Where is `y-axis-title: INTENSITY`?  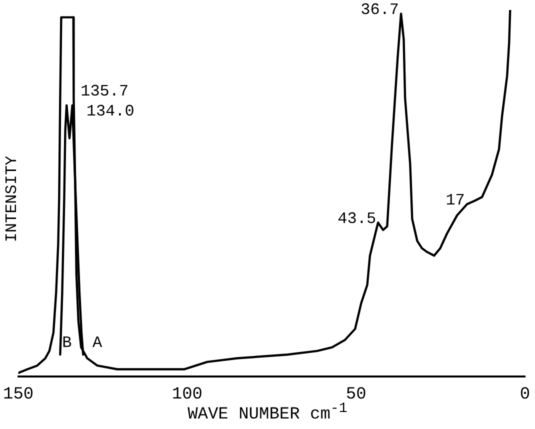
y-axis-title: INTENSITY is located at coordinates (12, 199).